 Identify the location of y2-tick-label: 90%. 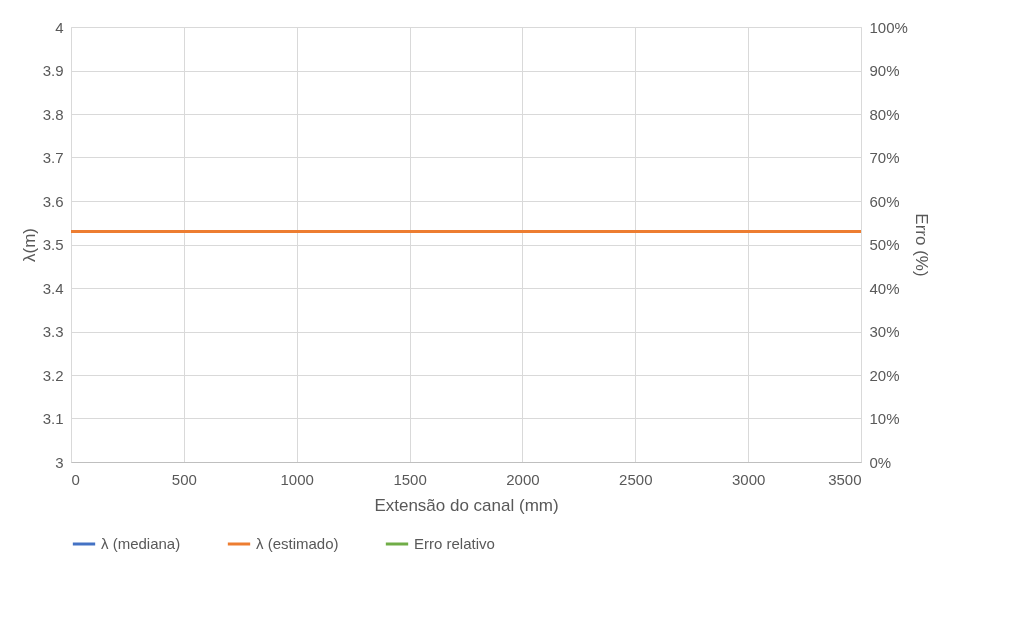
(884, 70).